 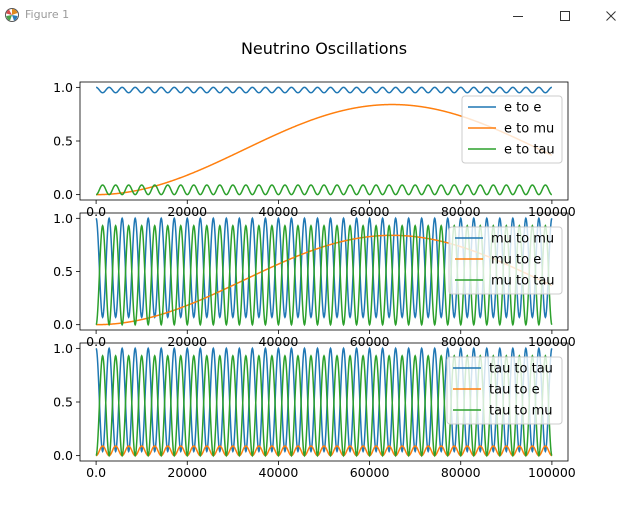 I want to click on matplotlib-icon, so click(x=12, y=15).